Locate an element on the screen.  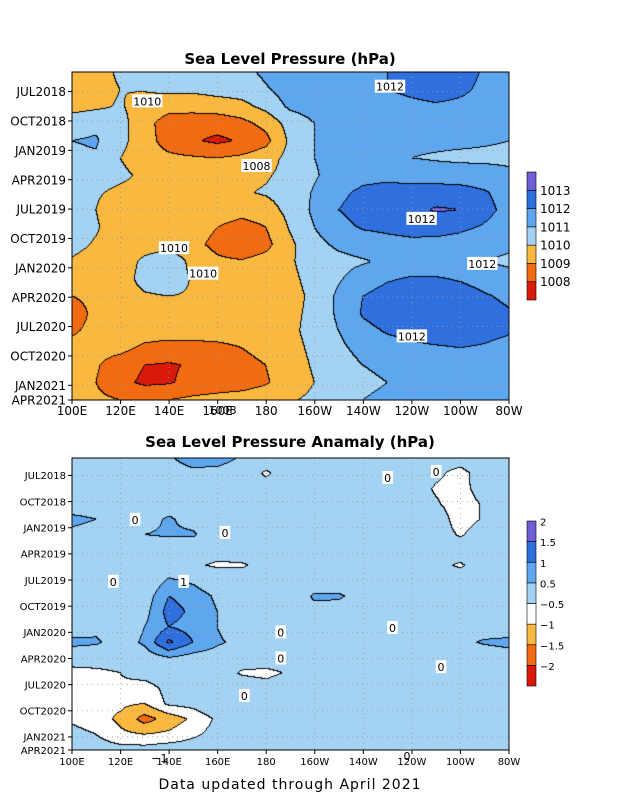
contour-label-text: 1 is located at coordinates (183, 582).